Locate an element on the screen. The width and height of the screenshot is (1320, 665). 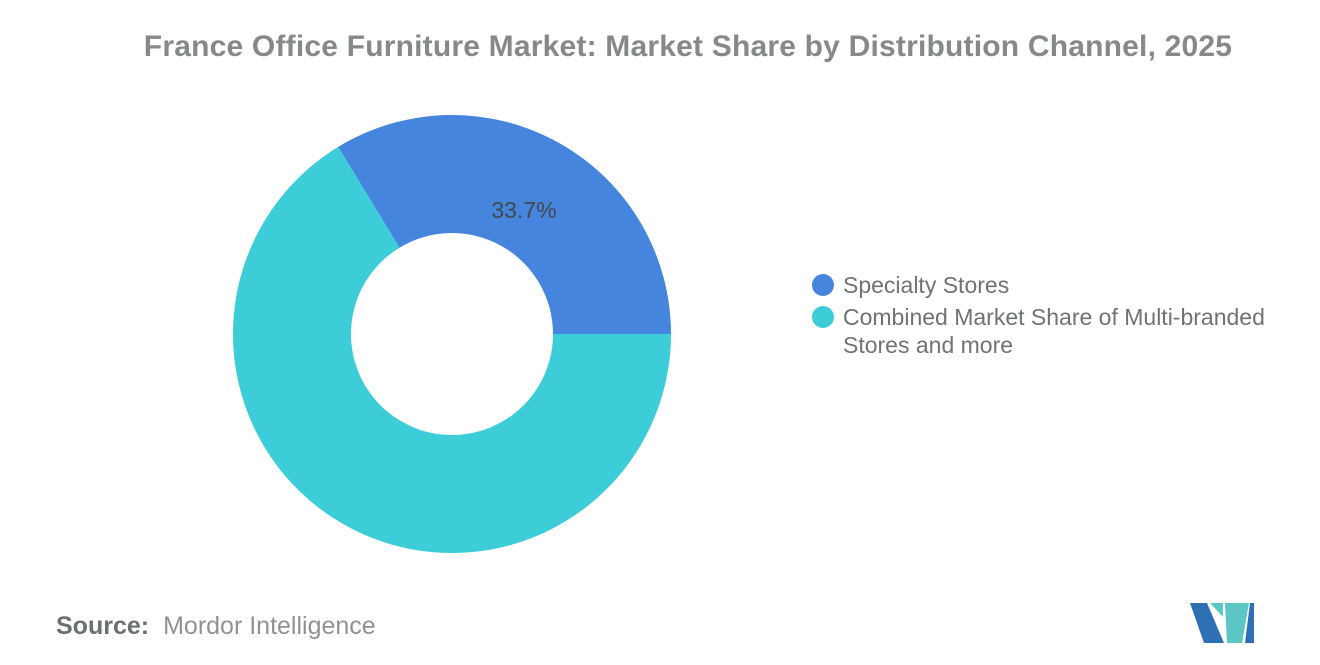
source-label: Source: is located at coordinates (103, 626).